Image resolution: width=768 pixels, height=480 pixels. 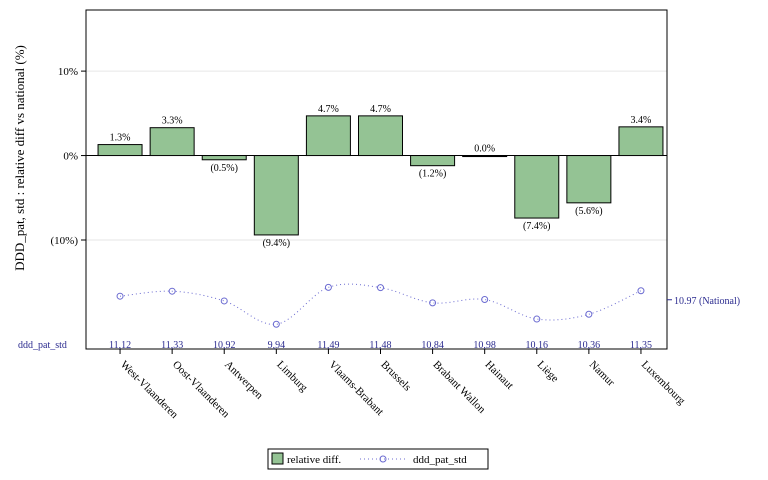 I want to click on bar-label: (1.2%), so click(x=433, y=174).